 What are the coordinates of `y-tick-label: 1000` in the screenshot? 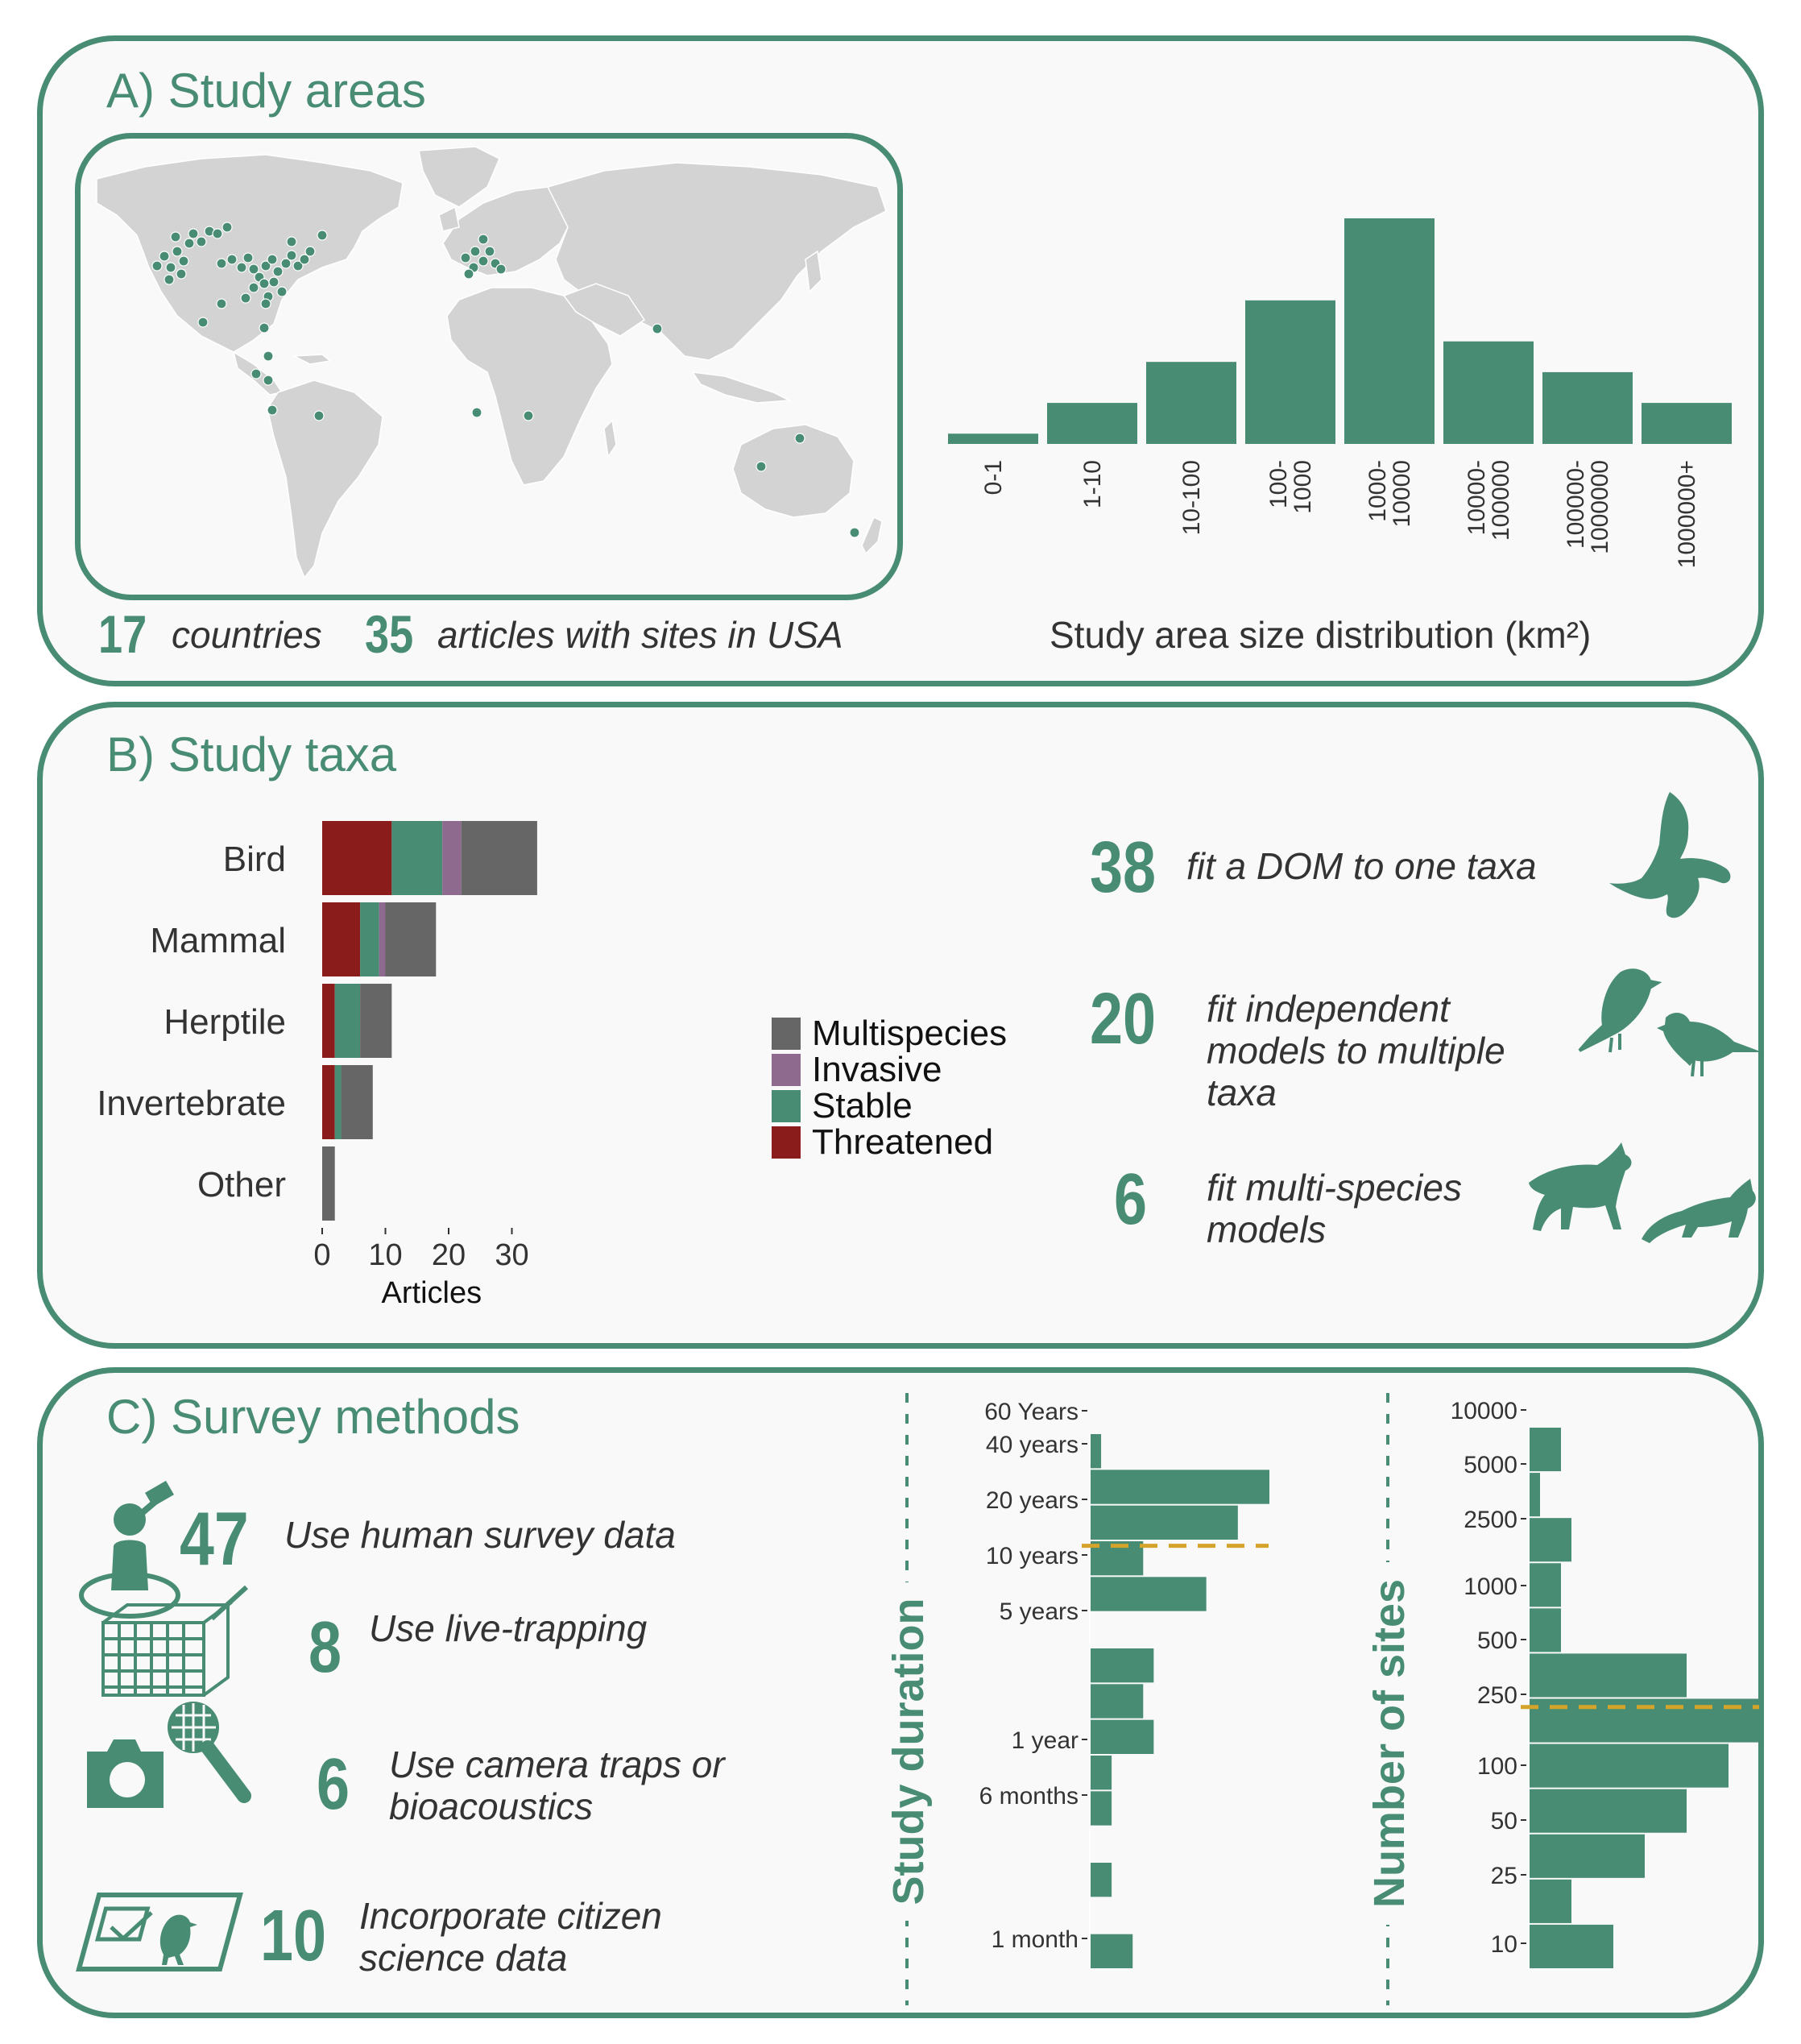 It's located at (1490, 1586).